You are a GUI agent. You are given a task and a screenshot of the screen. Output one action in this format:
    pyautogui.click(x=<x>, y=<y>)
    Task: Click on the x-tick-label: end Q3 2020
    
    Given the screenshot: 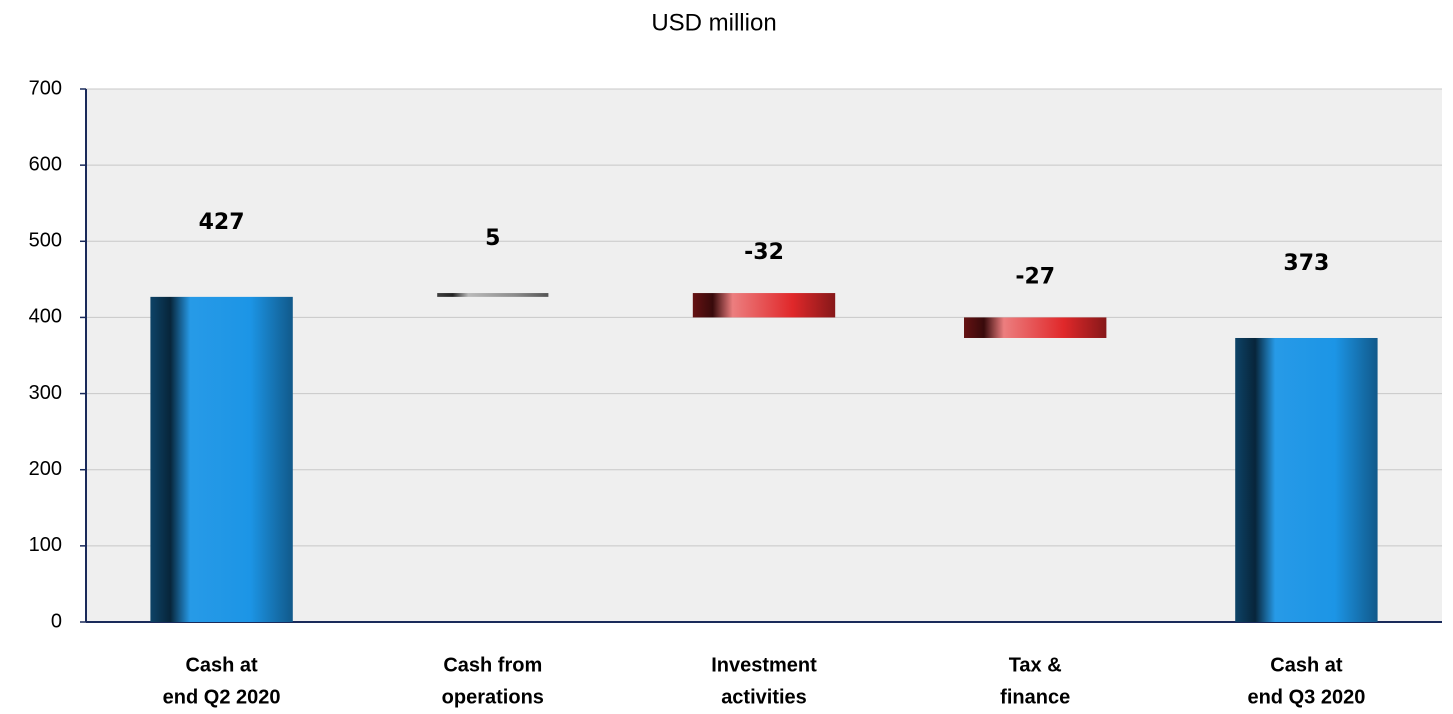 What is the action you would take?
    pyautogui.click(x=1306, y=697)
    